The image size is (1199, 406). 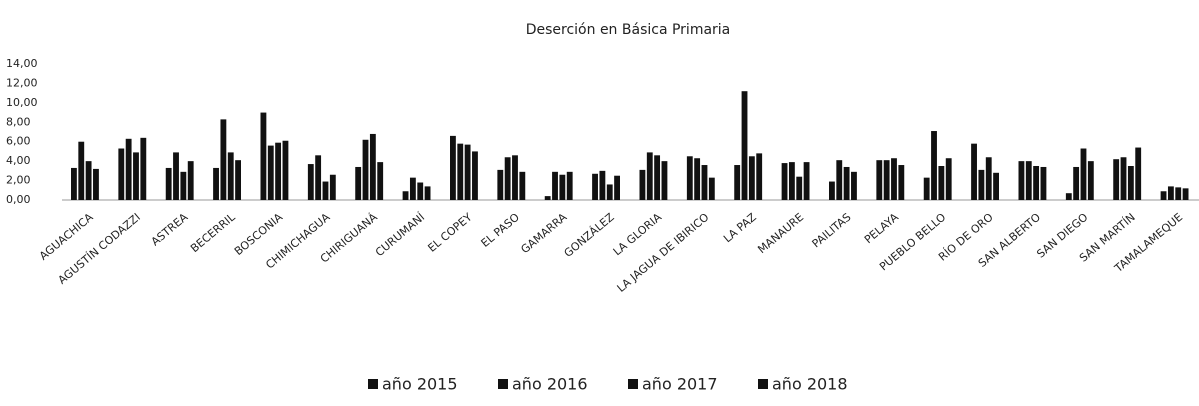 I want to click on chart-title: Deserción en Básica Primaria, so click(x=628, y=30).